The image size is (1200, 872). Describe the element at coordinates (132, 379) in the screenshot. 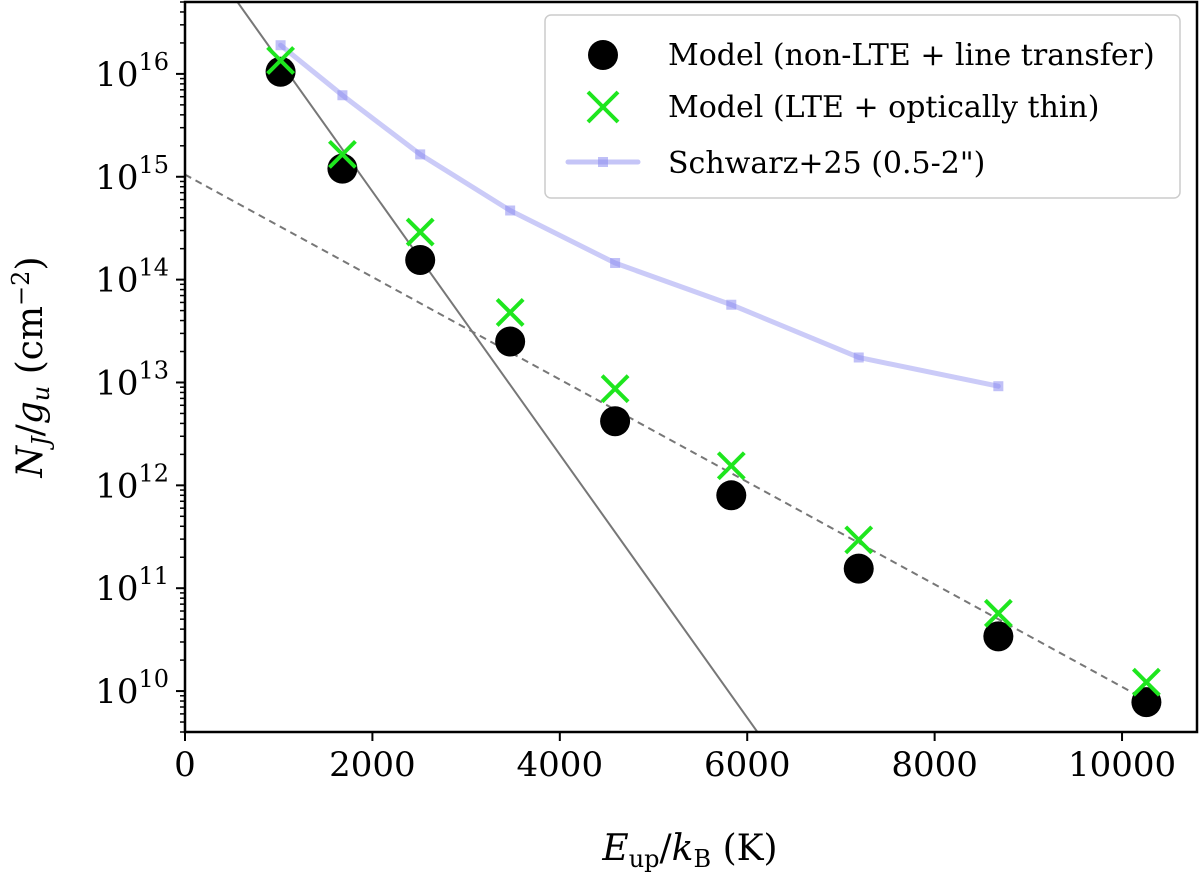

I see `y-tick-label: 1013` at that location.